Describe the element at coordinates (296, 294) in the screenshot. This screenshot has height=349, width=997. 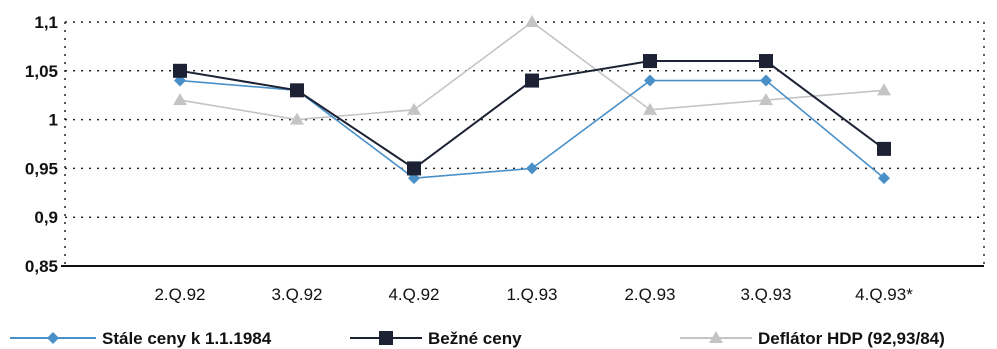
I see `x-tick-label: 3.Q.92` at that location.